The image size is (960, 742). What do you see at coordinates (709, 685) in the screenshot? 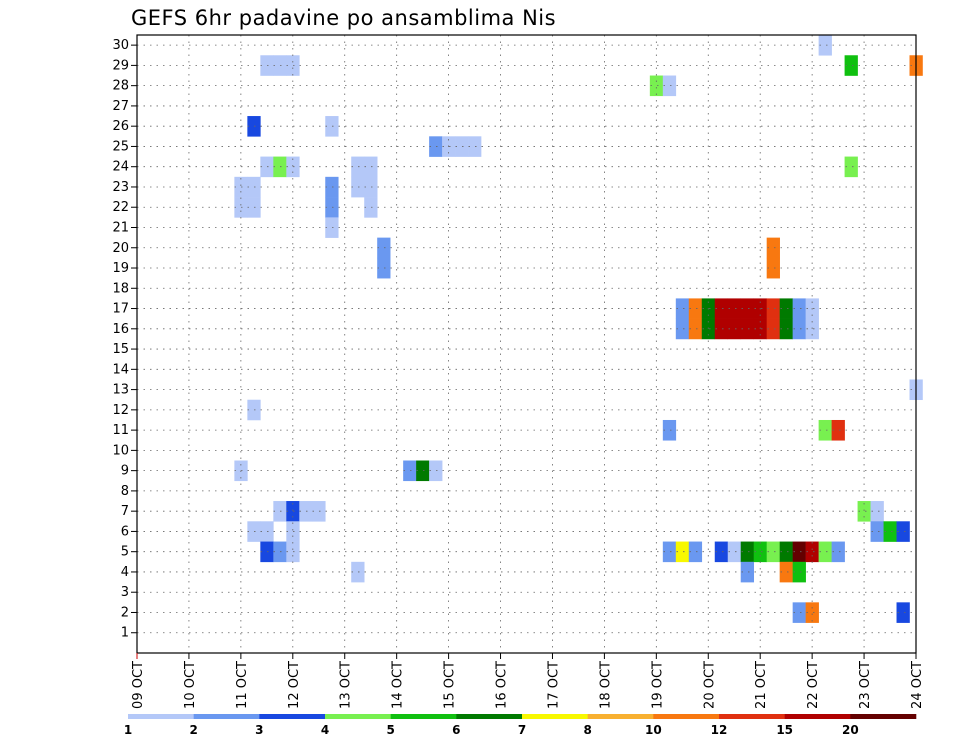
I see `x-tick-label: 20 OCT` at bounding box center [709, 685].